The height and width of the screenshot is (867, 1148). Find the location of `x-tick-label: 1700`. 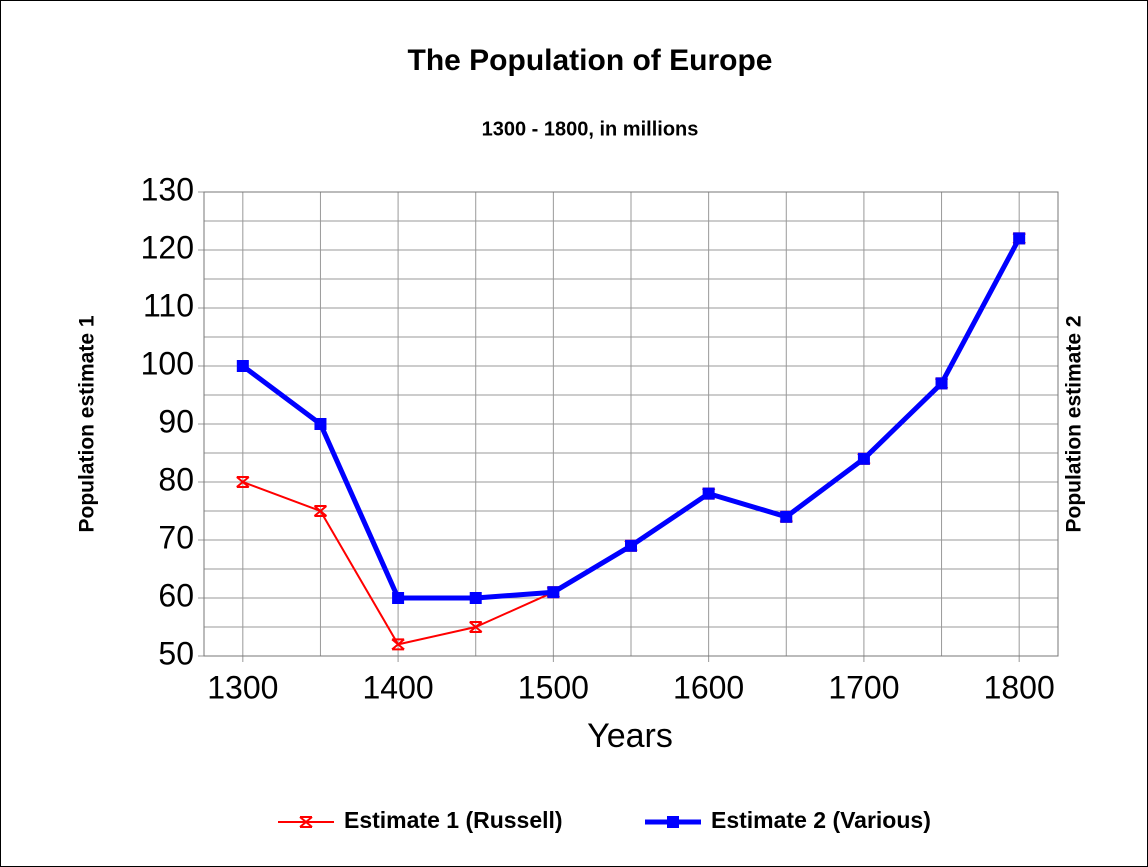

x-tick-label: 1700 is located at coordinates (863, 687).